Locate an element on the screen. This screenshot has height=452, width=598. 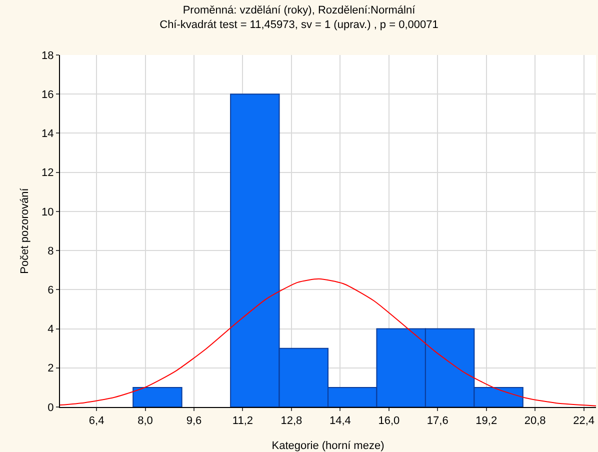
x-tick-label: 6,4 is located at coordinates (96, 421).